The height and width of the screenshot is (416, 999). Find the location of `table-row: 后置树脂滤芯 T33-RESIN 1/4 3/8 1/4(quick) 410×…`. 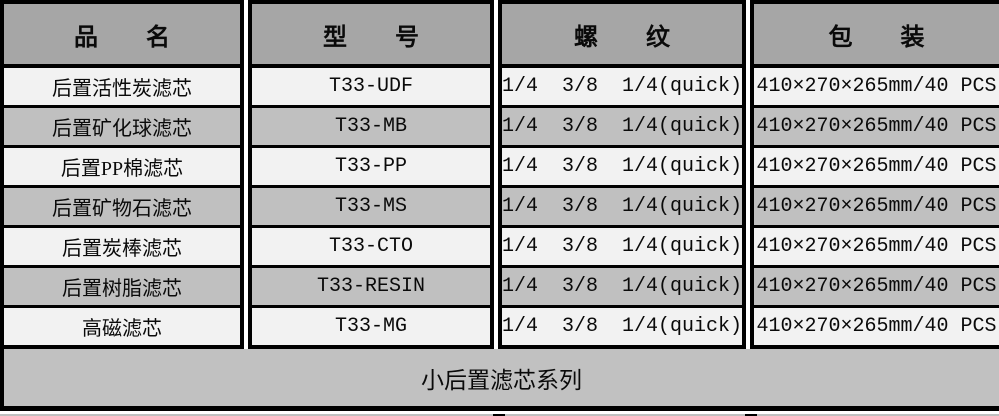

table-row: 后置树脂滤芯 T33-RESIN 1/4 3/8 1/4(quick) 410×… is located at coordinates (500, 286).